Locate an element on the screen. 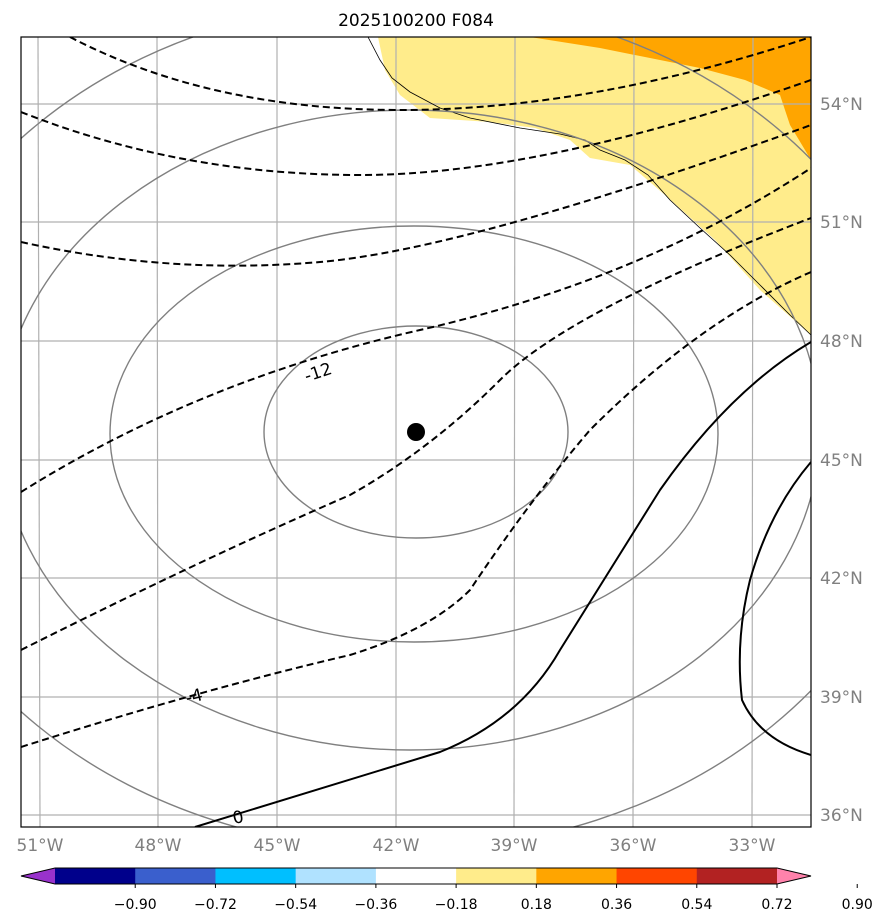 The image size is (882, 924). colorbar-tick-label: −0.90 is located at coordinates (135, 905).